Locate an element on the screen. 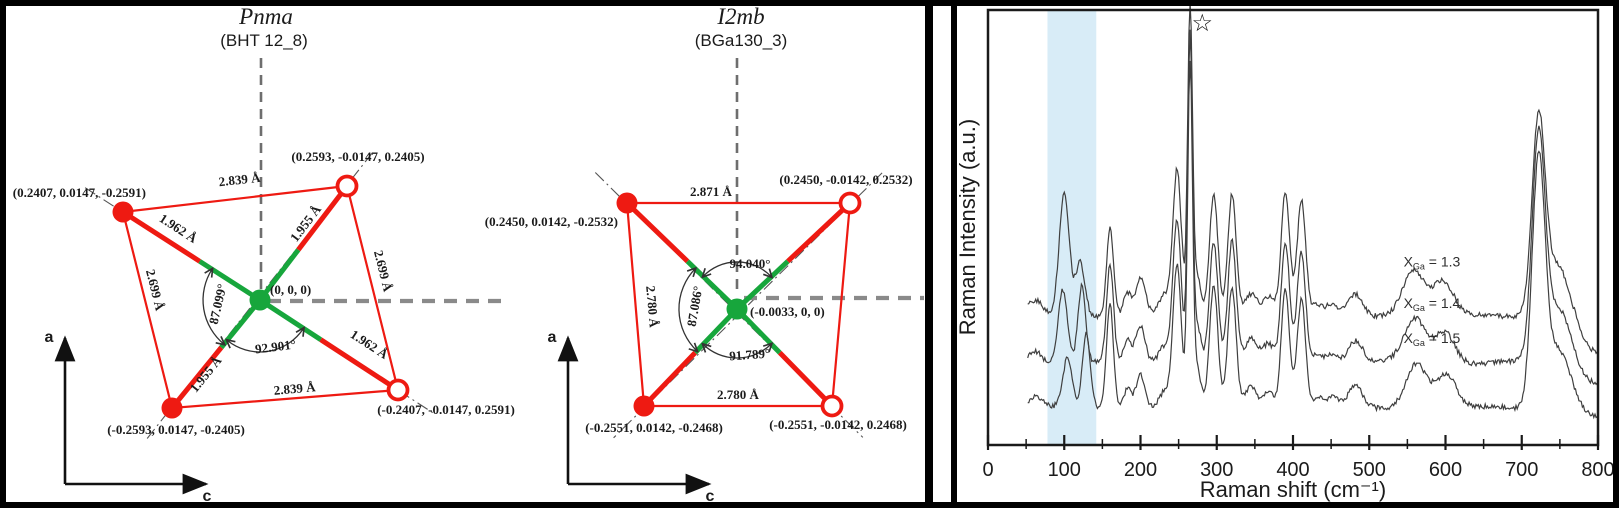  i2mb-atom-br-open is located at coordinates (832, 406).